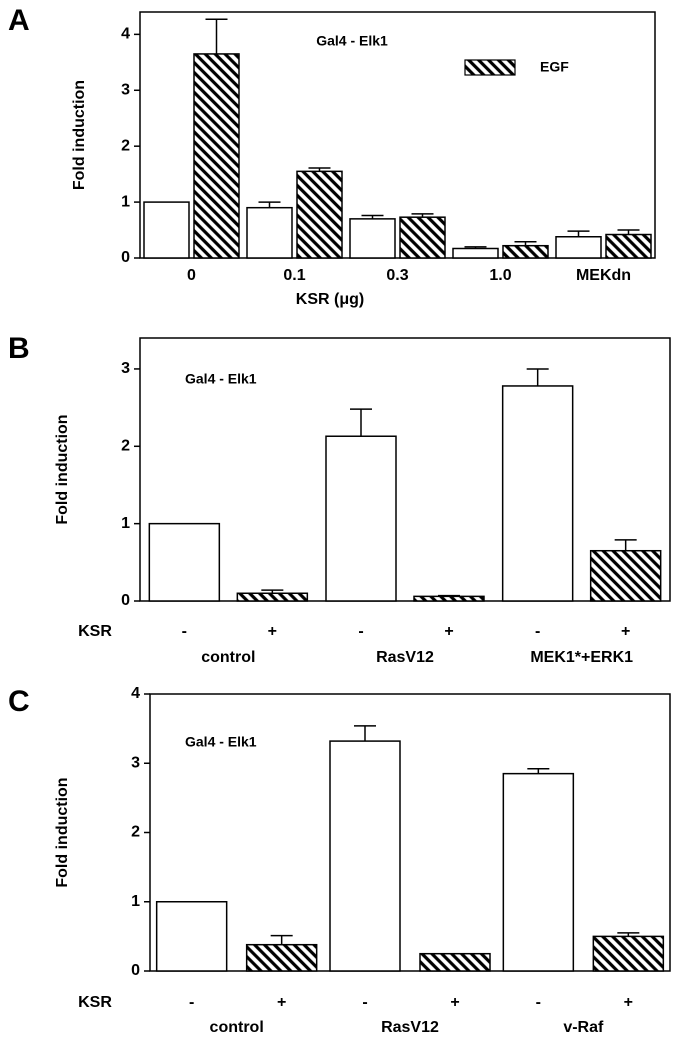 This screenshot has width=685, height=1041. I want to click on panel-letter: A, so click(19, 20).